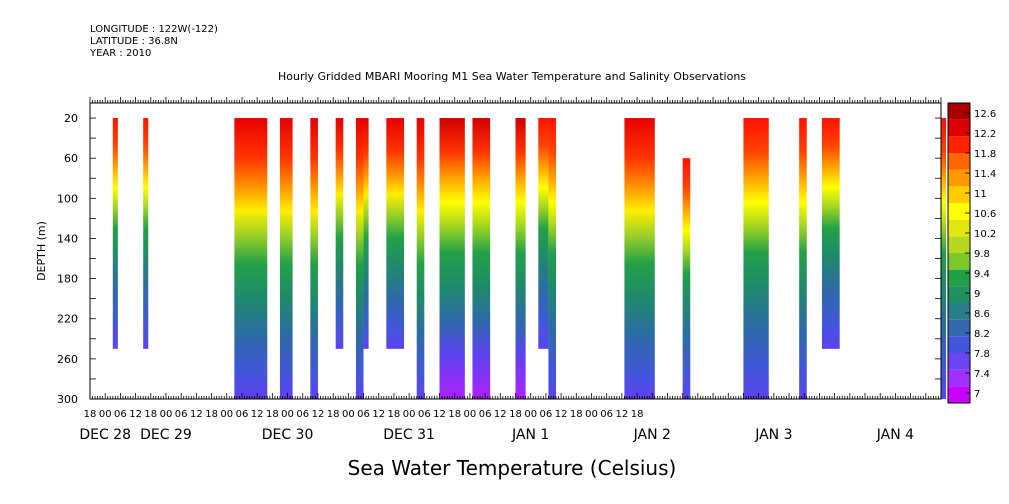  What do you see at coordinates (121, 53) in the screenshot?
I see `year-label: YEAR : 2010` at bounding box center [121, 53].